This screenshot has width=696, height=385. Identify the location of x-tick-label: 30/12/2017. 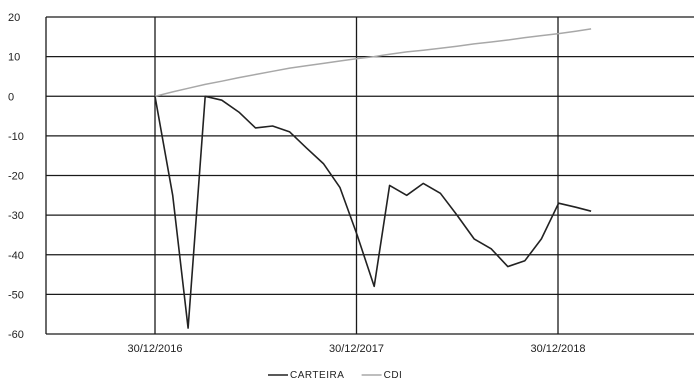
(356, 349).